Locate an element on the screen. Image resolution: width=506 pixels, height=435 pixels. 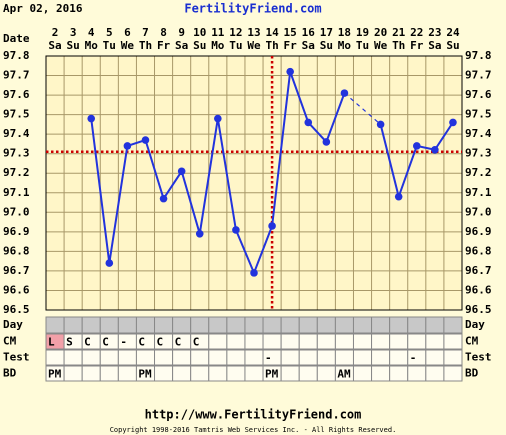
weekday-label: Th is located at coordinates (145, 45).